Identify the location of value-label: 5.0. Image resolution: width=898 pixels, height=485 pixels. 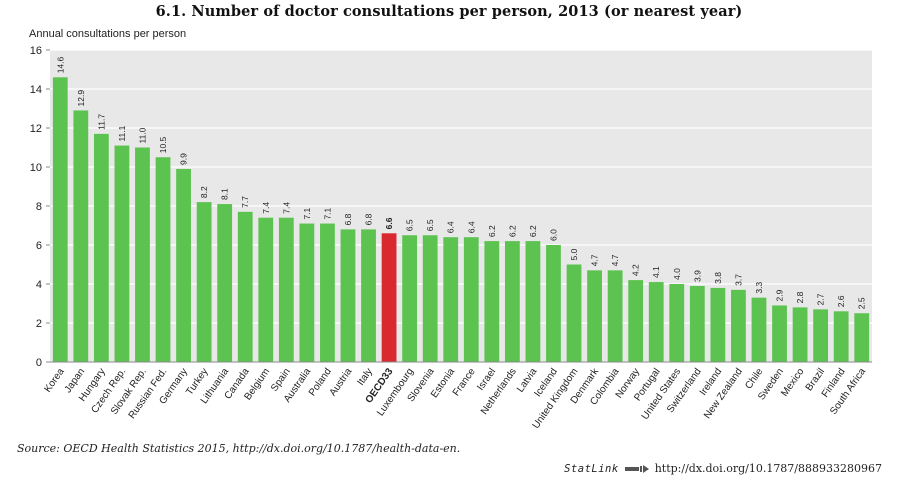
(574, 254).